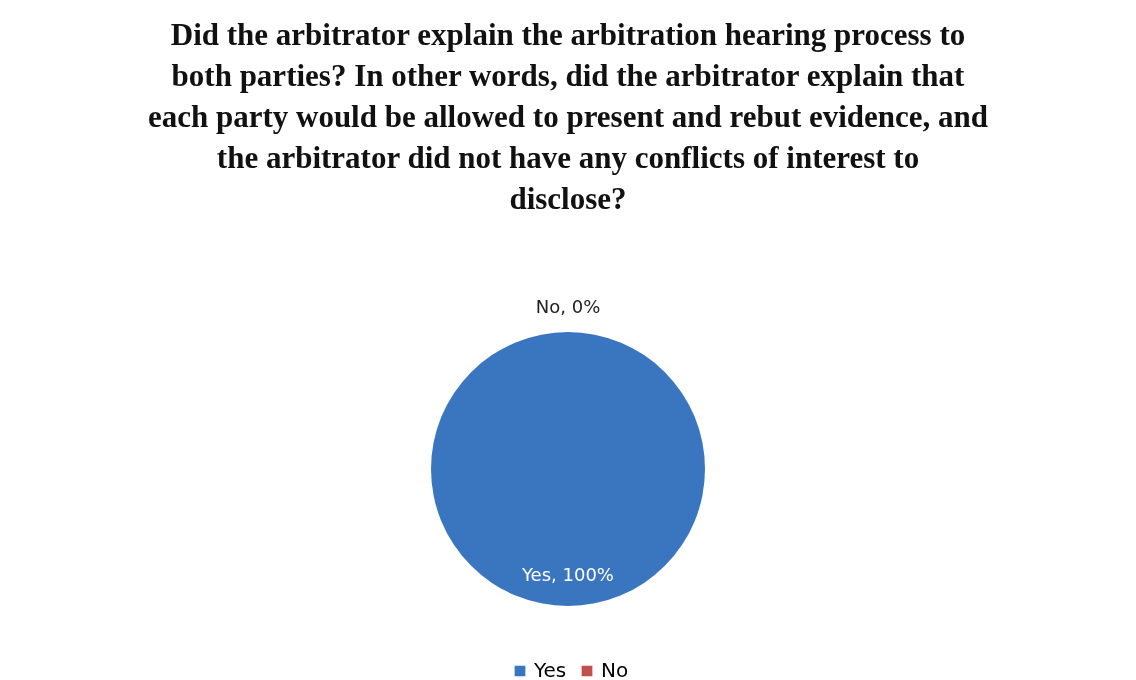  Describe the element at coordinates (568, 306) in the screenshot. I see `text: No, 0%` at that location.